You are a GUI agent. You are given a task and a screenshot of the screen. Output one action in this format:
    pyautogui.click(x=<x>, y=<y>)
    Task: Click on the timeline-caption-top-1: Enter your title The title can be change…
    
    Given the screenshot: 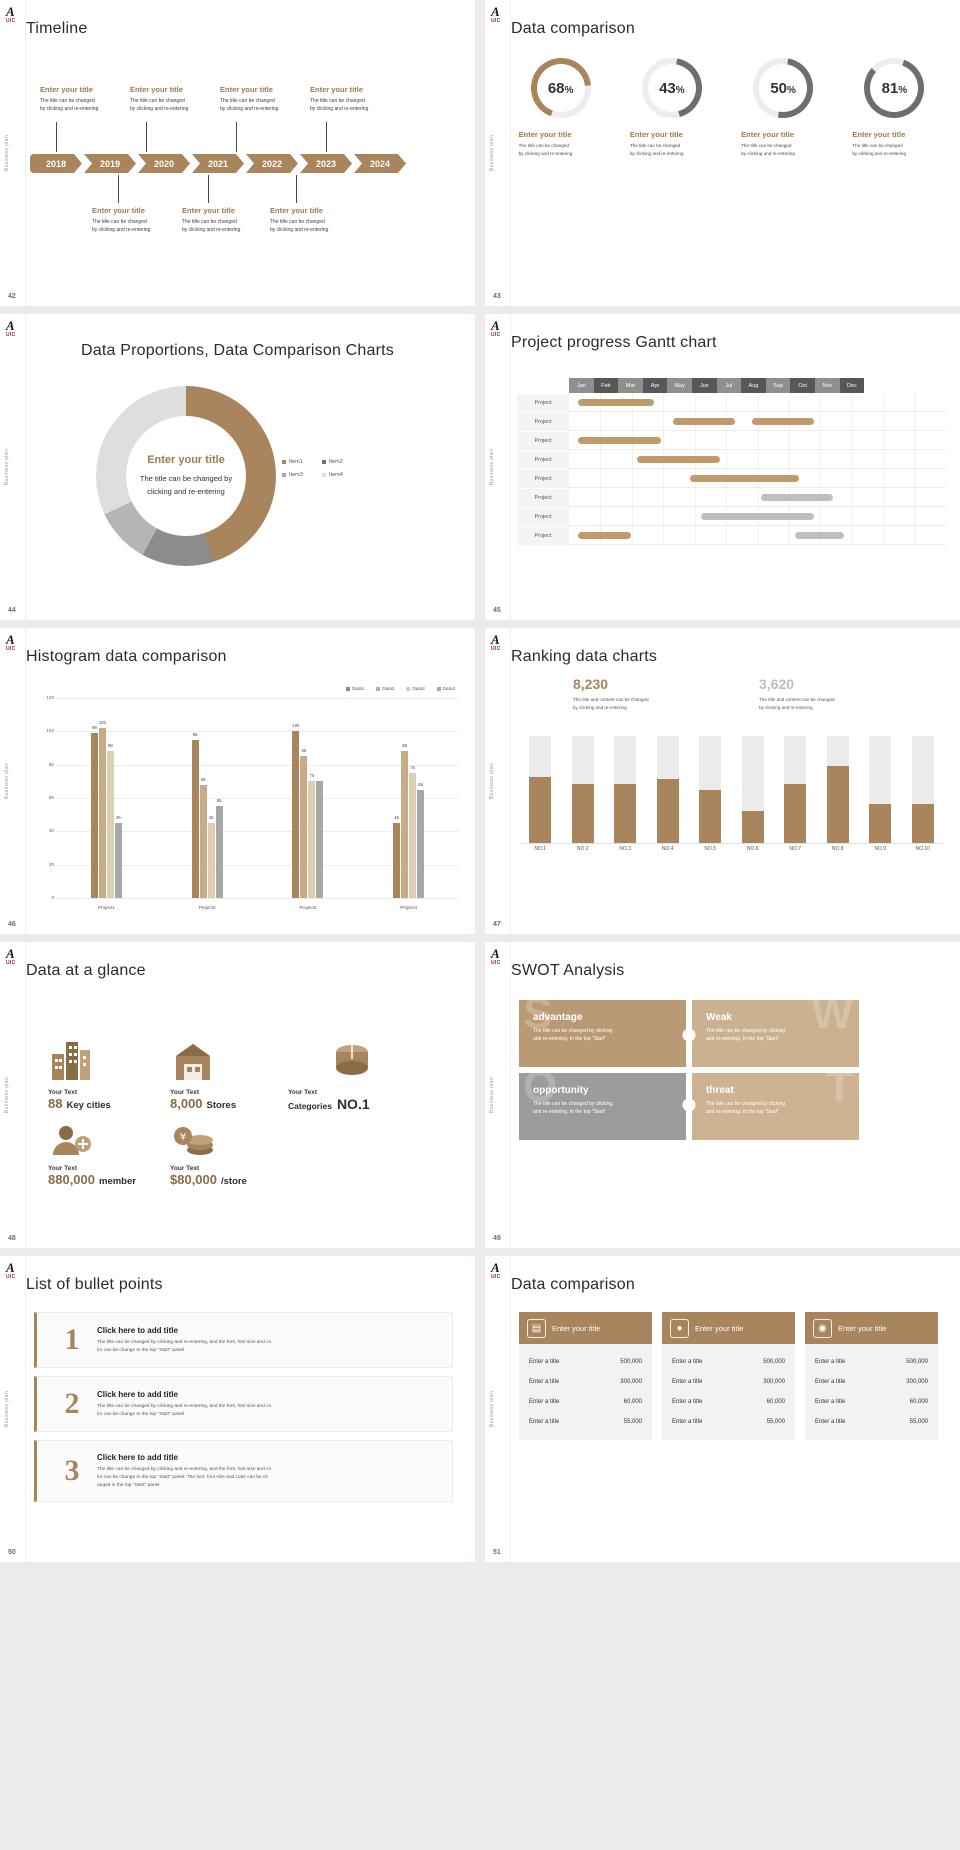 What is the action you would take?
    pyautogui.click(x=81, y=99)
    